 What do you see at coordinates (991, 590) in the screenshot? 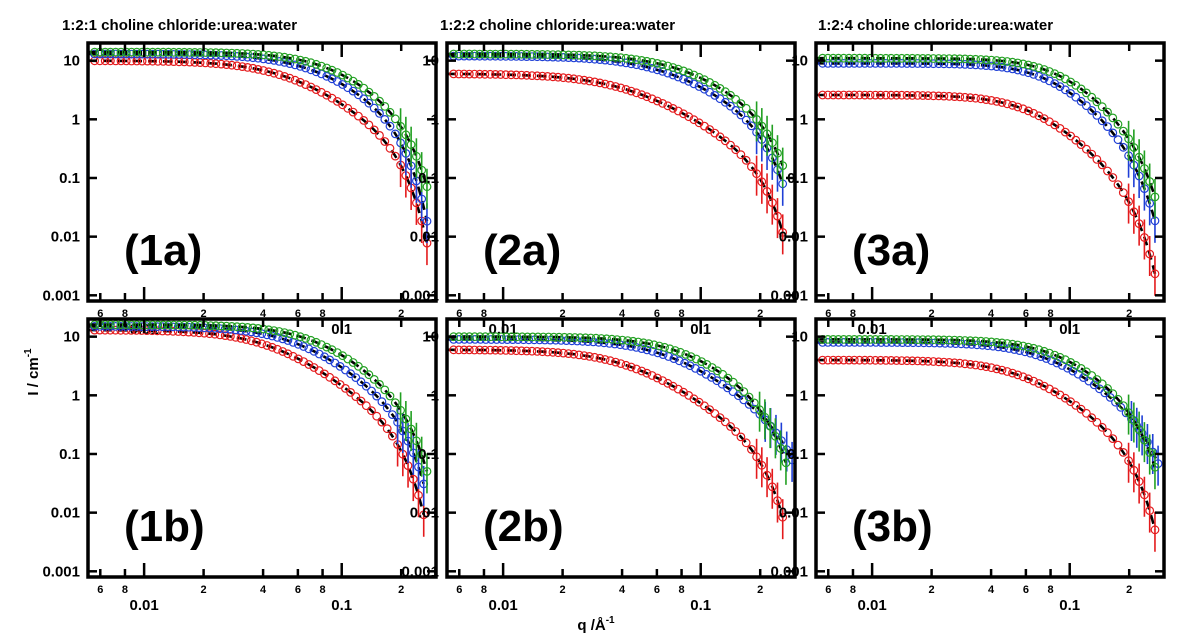
I see `x-minor-tick-label: 4` at bounding box center [991, 590].